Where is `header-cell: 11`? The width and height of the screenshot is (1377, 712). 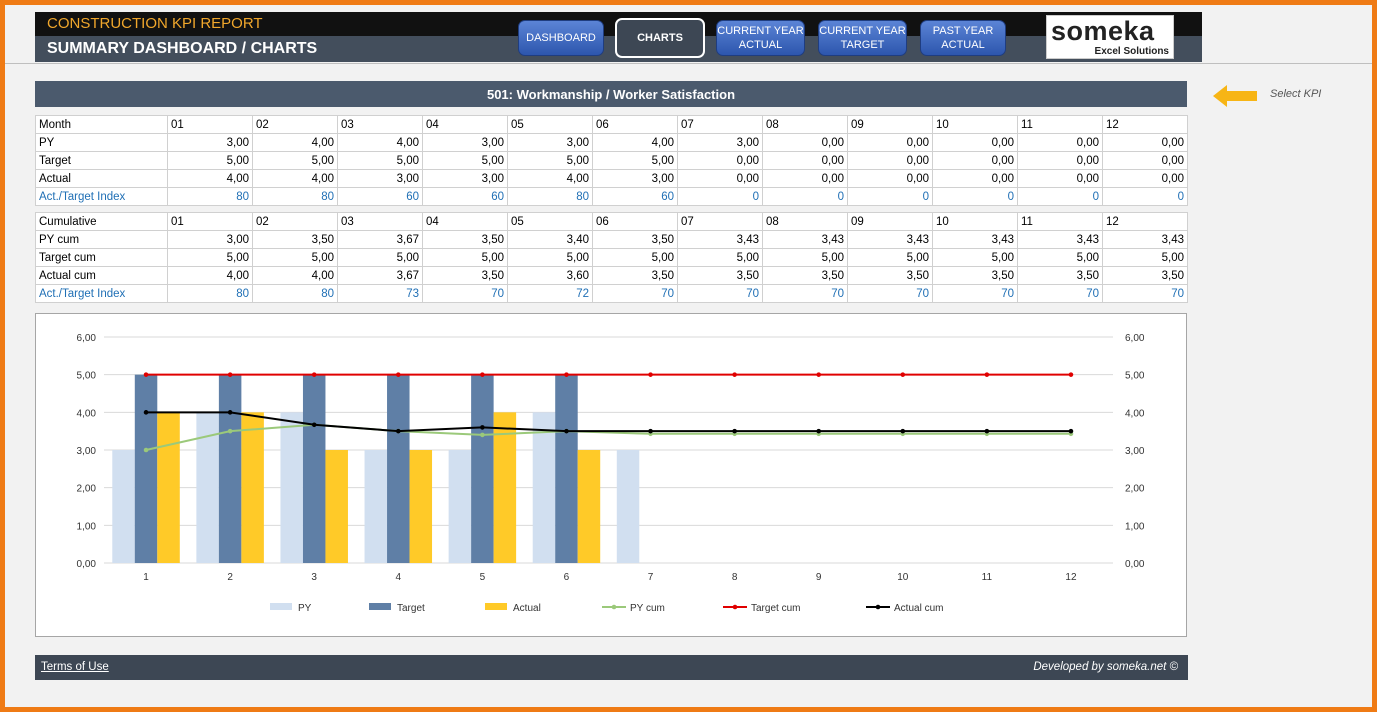 header-cell: 11 is located at coordinates (1060, 221).